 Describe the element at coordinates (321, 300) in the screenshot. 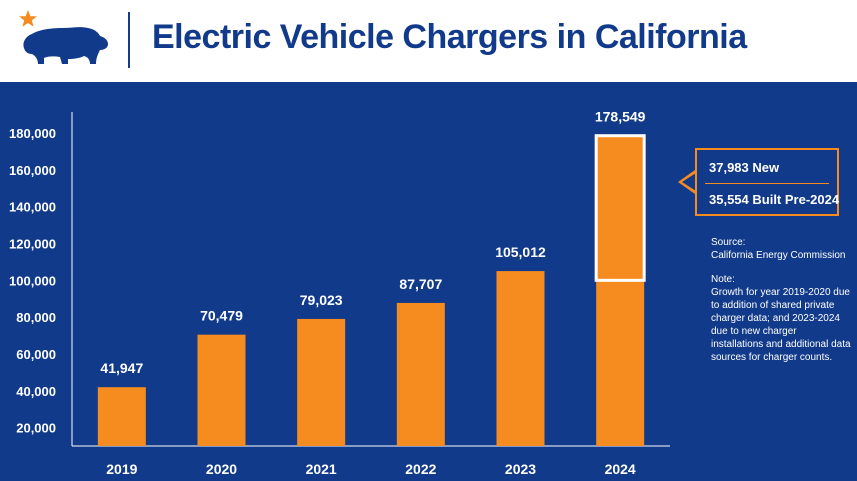

I see `bar-value-label: 79,023` at that location.